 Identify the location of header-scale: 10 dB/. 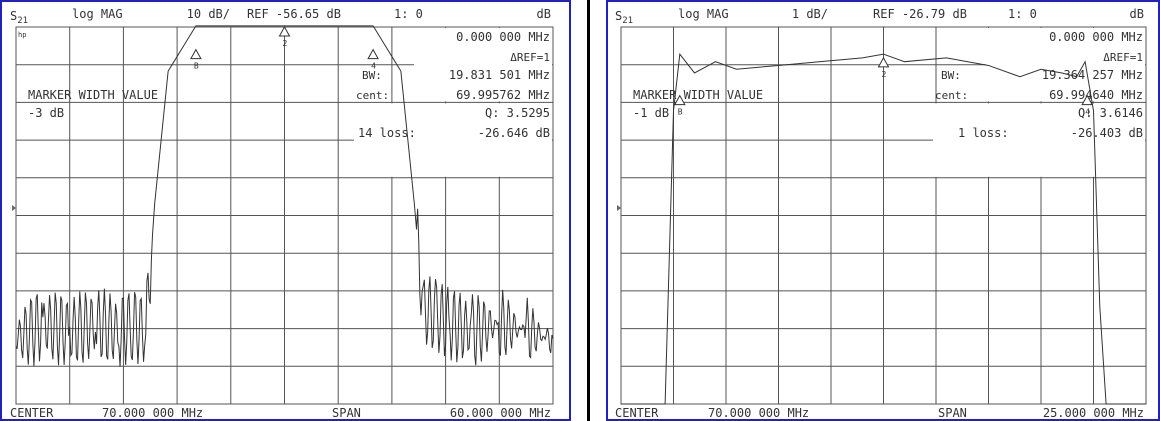
(208, 14).